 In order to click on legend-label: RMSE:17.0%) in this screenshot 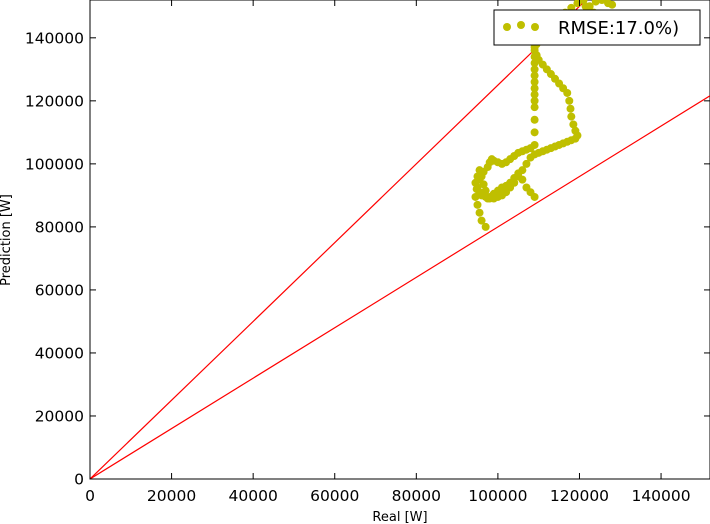, I will do `click(618, 28)`.